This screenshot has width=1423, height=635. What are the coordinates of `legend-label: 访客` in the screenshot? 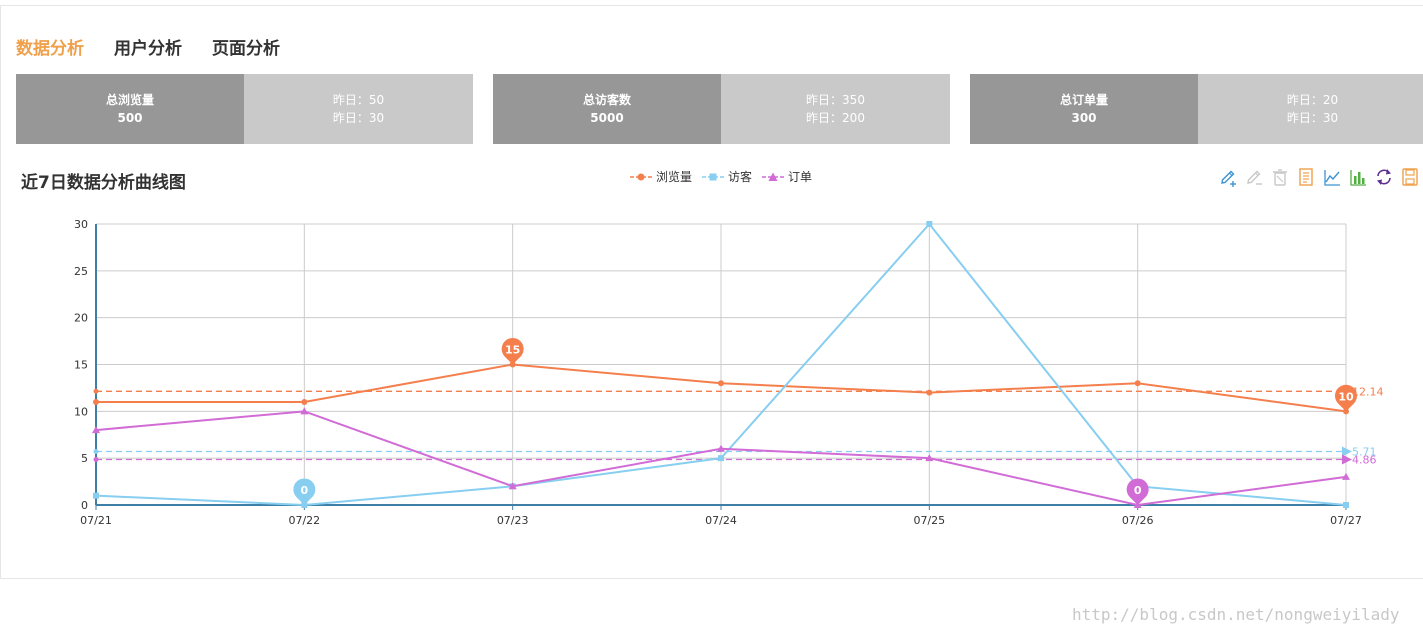 It's located at (740, 177).